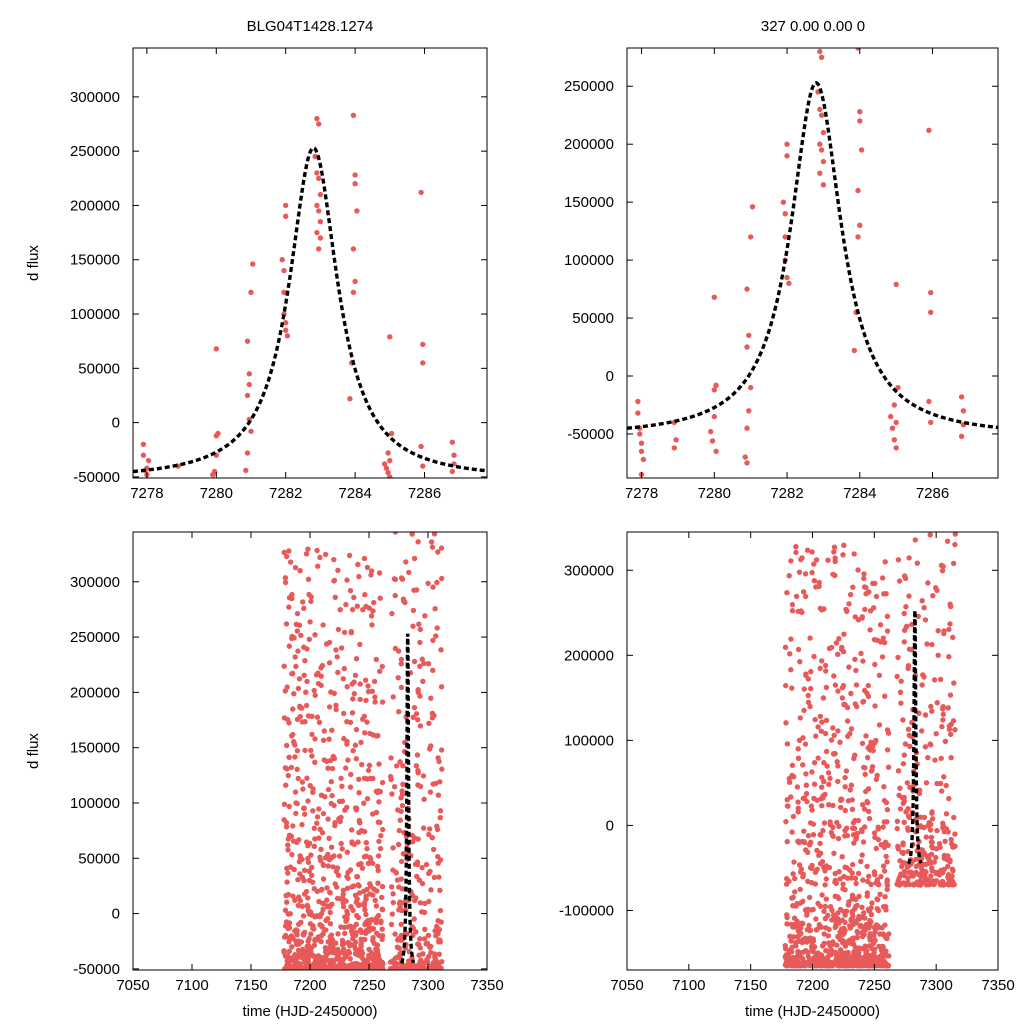 This screenshot has width=1024, height=1024. What do you see at coordinates (95, 97) in the screenshot?
I see `y-tick-label: 300000` at bounding box center [95, 97].